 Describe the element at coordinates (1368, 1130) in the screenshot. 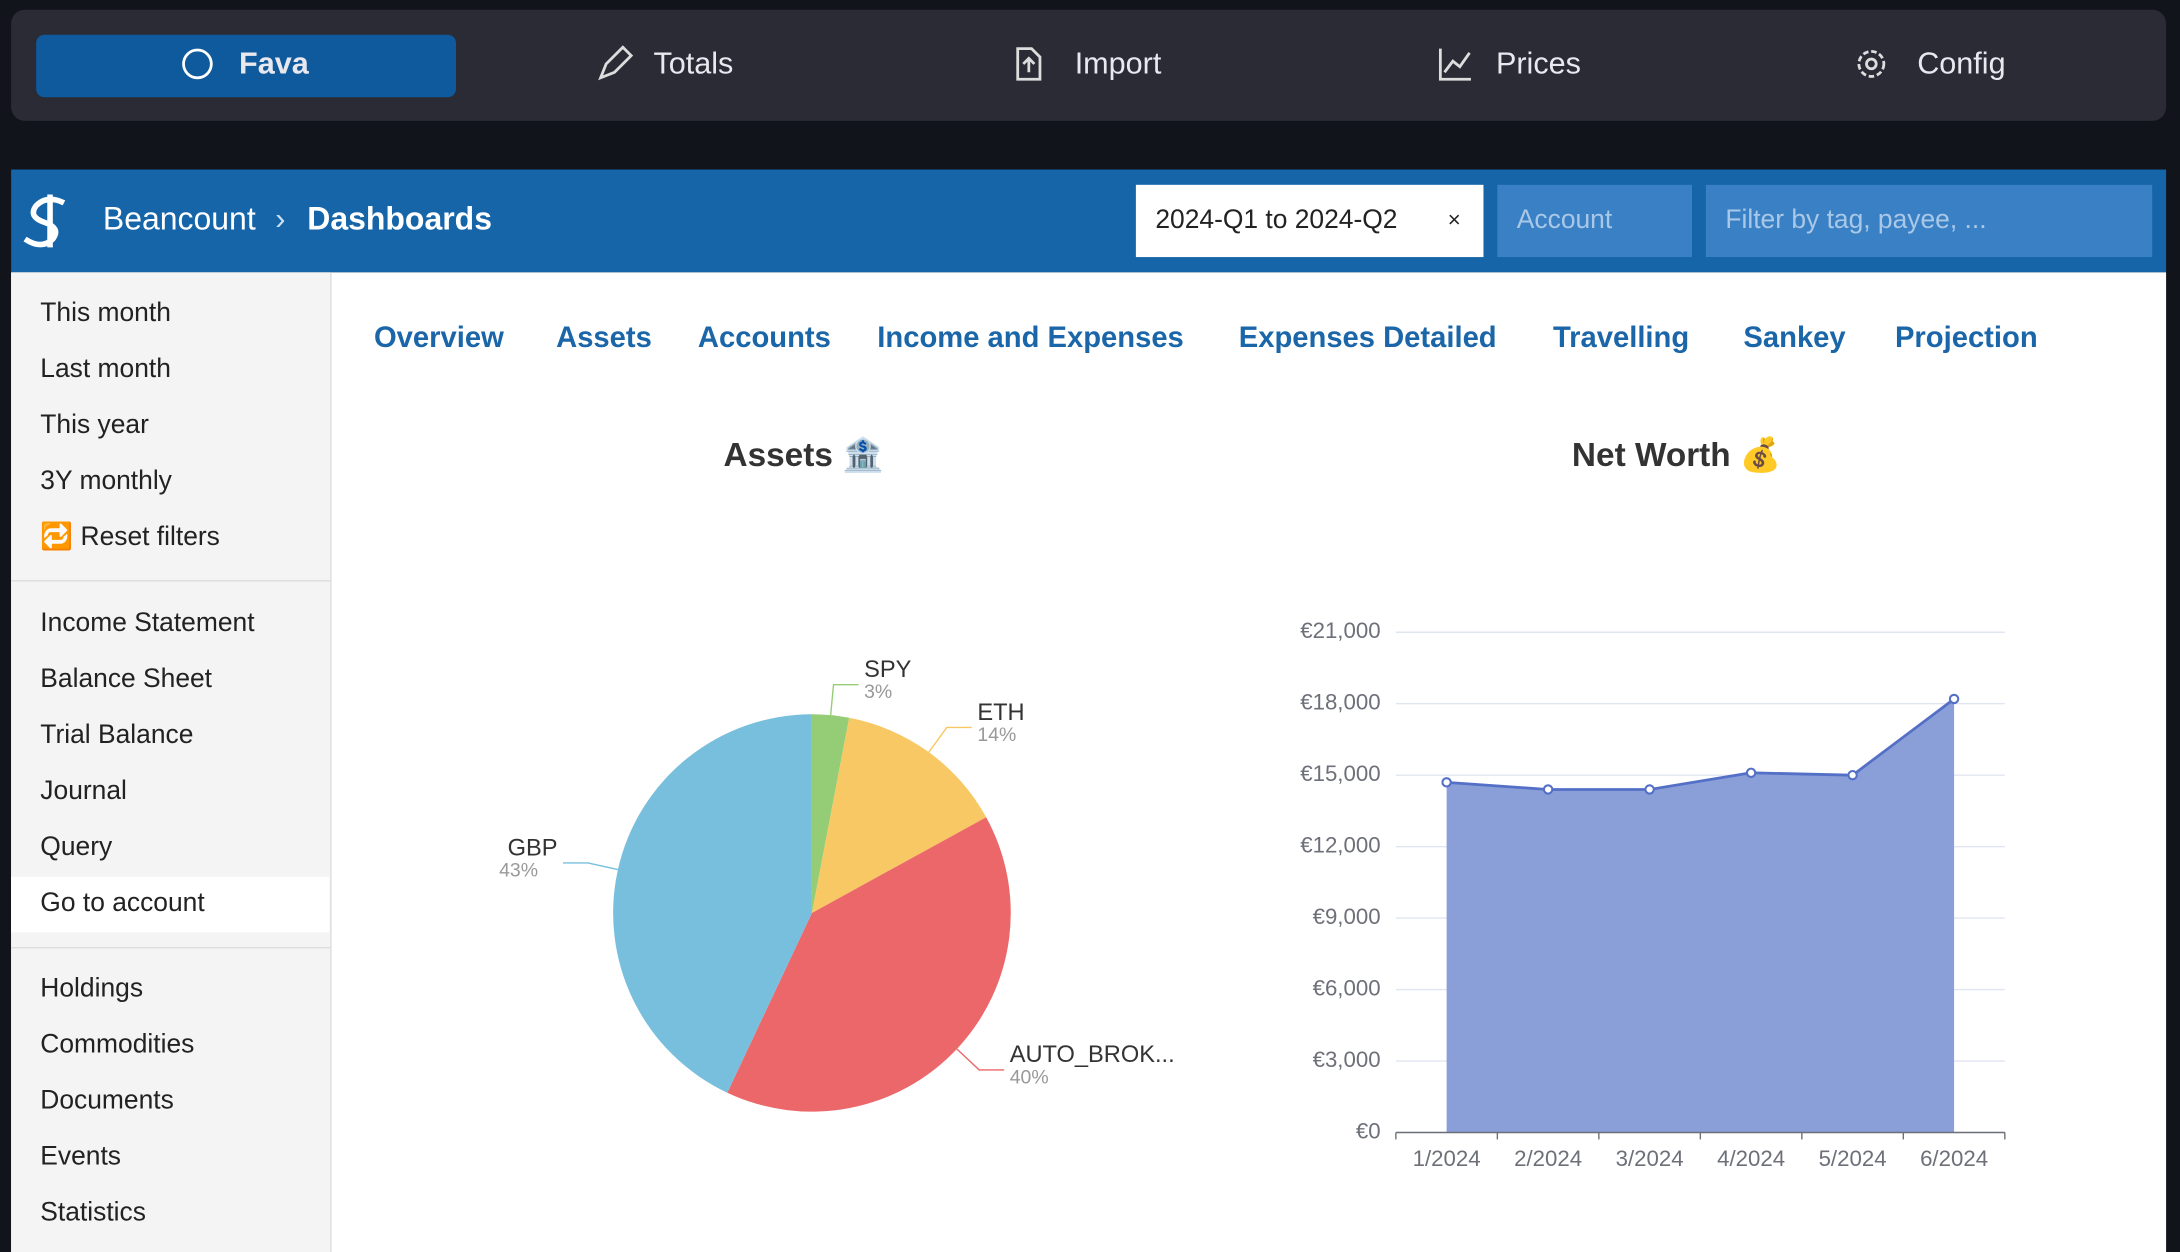

I see `y-tick-label: €0` at that location.